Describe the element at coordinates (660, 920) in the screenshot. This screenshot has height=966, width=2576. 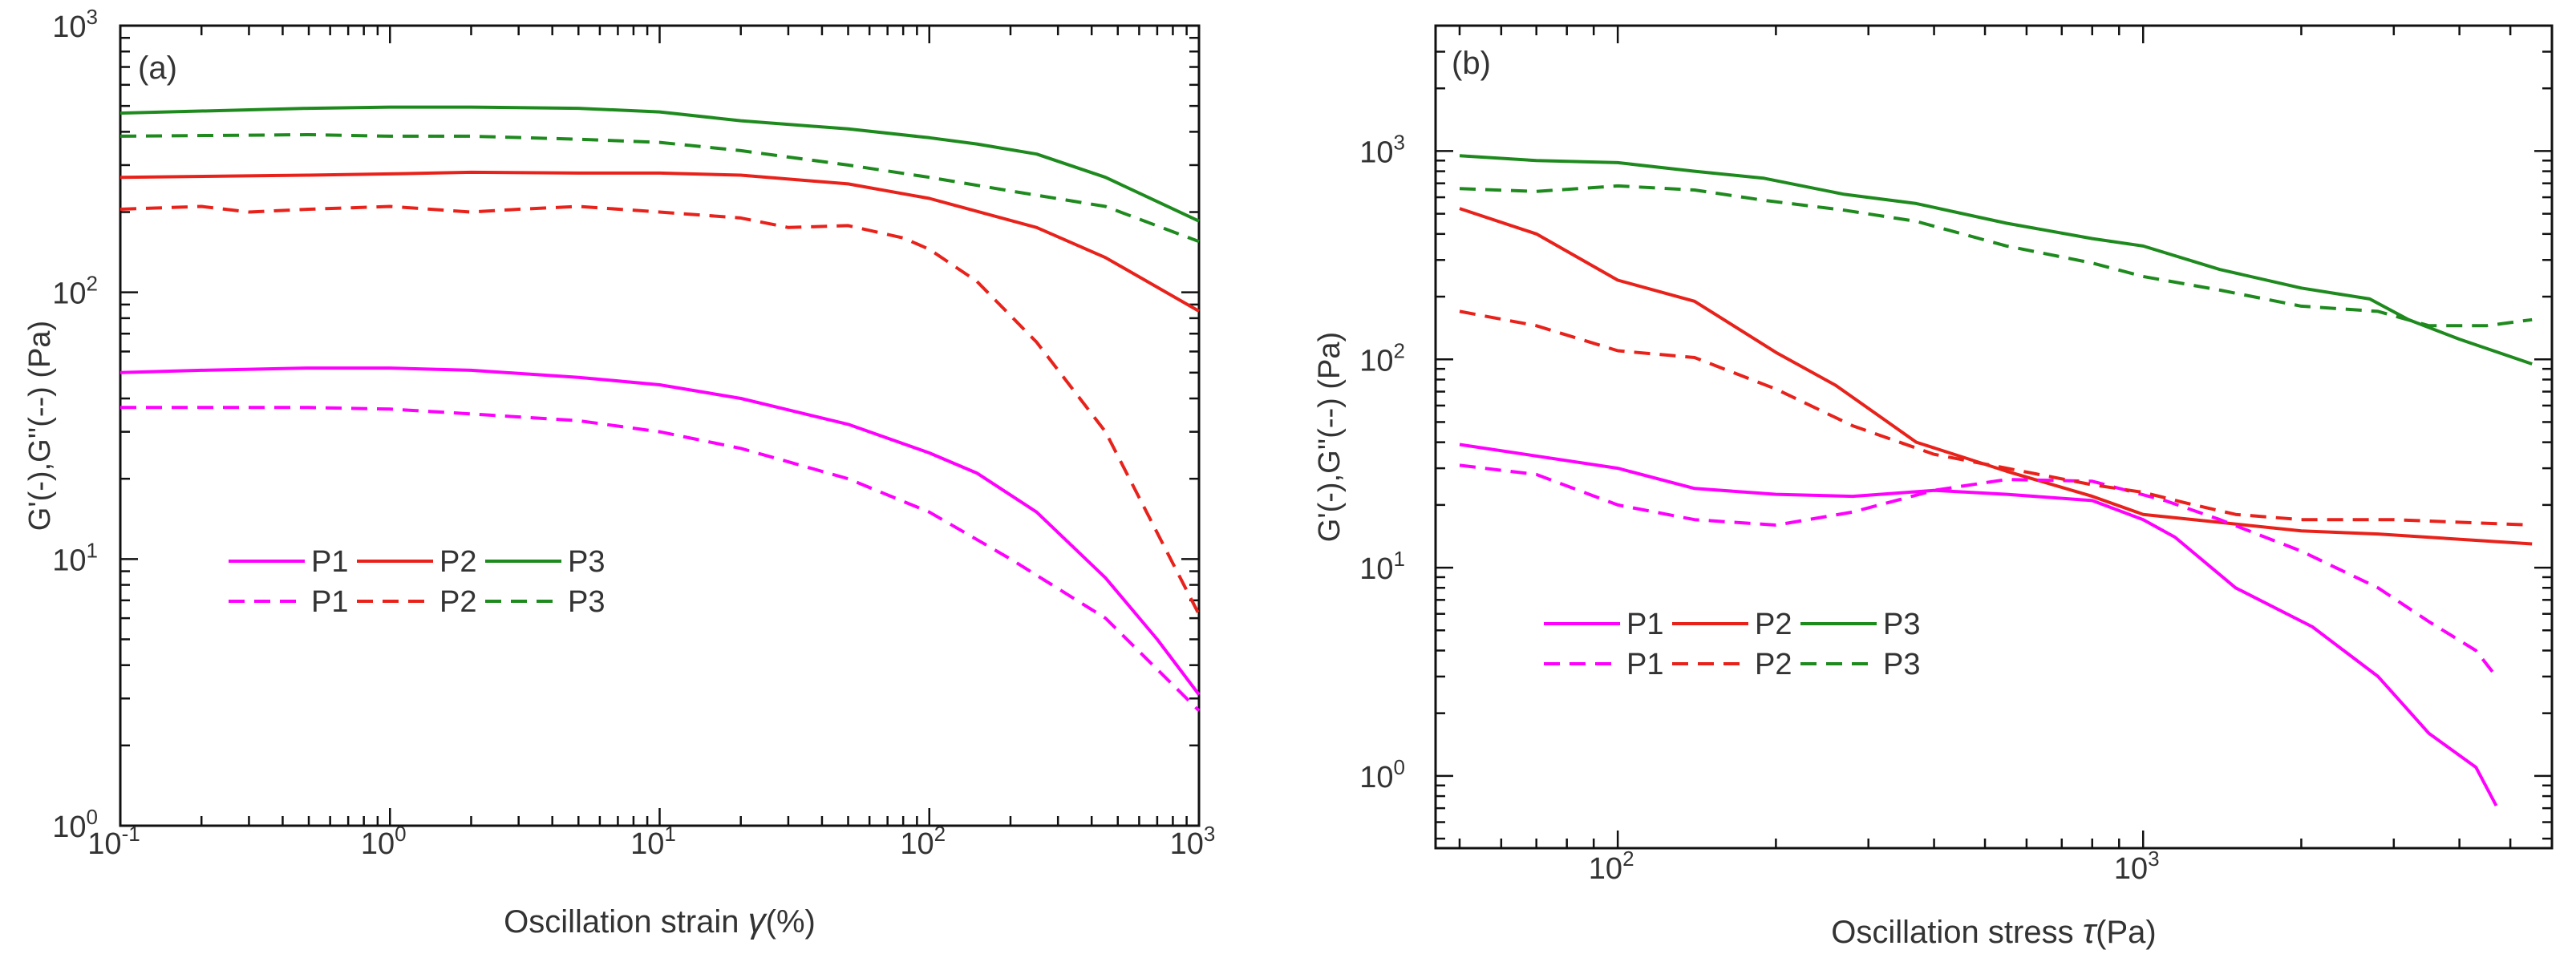
I see `x-axis-label: Oscillation strain γ(%)` at that location.